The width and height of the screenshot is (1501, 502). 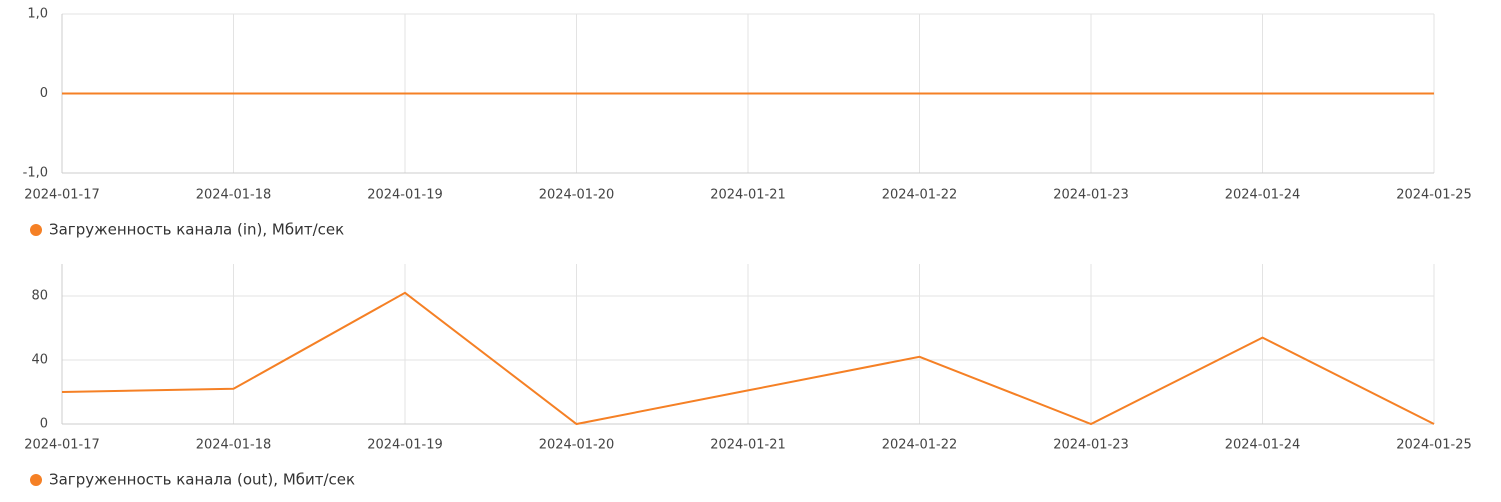 What do you see at coordinates (39, 296) in the screenshot?
I see `y-tick-label: 80` at bounding box center [39, 296].